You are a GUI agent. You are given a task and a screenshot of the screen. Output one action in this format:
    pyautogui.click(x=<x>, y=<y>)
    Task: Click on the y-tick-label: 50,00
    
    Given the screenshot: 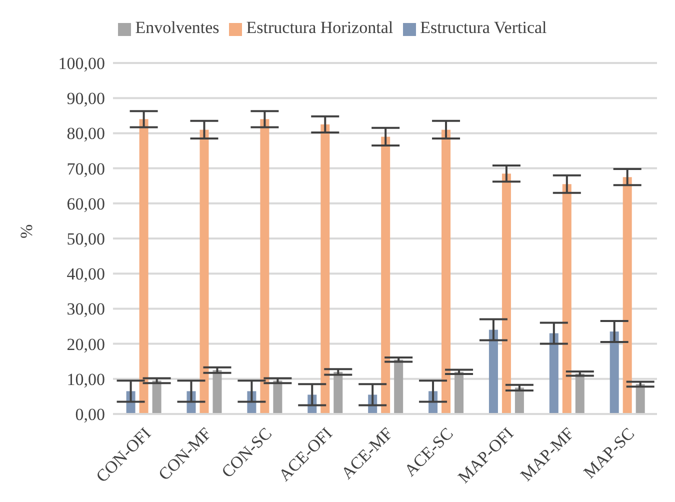 What is the action you would take?
    pyautogui.click(x=85, y=239)
    